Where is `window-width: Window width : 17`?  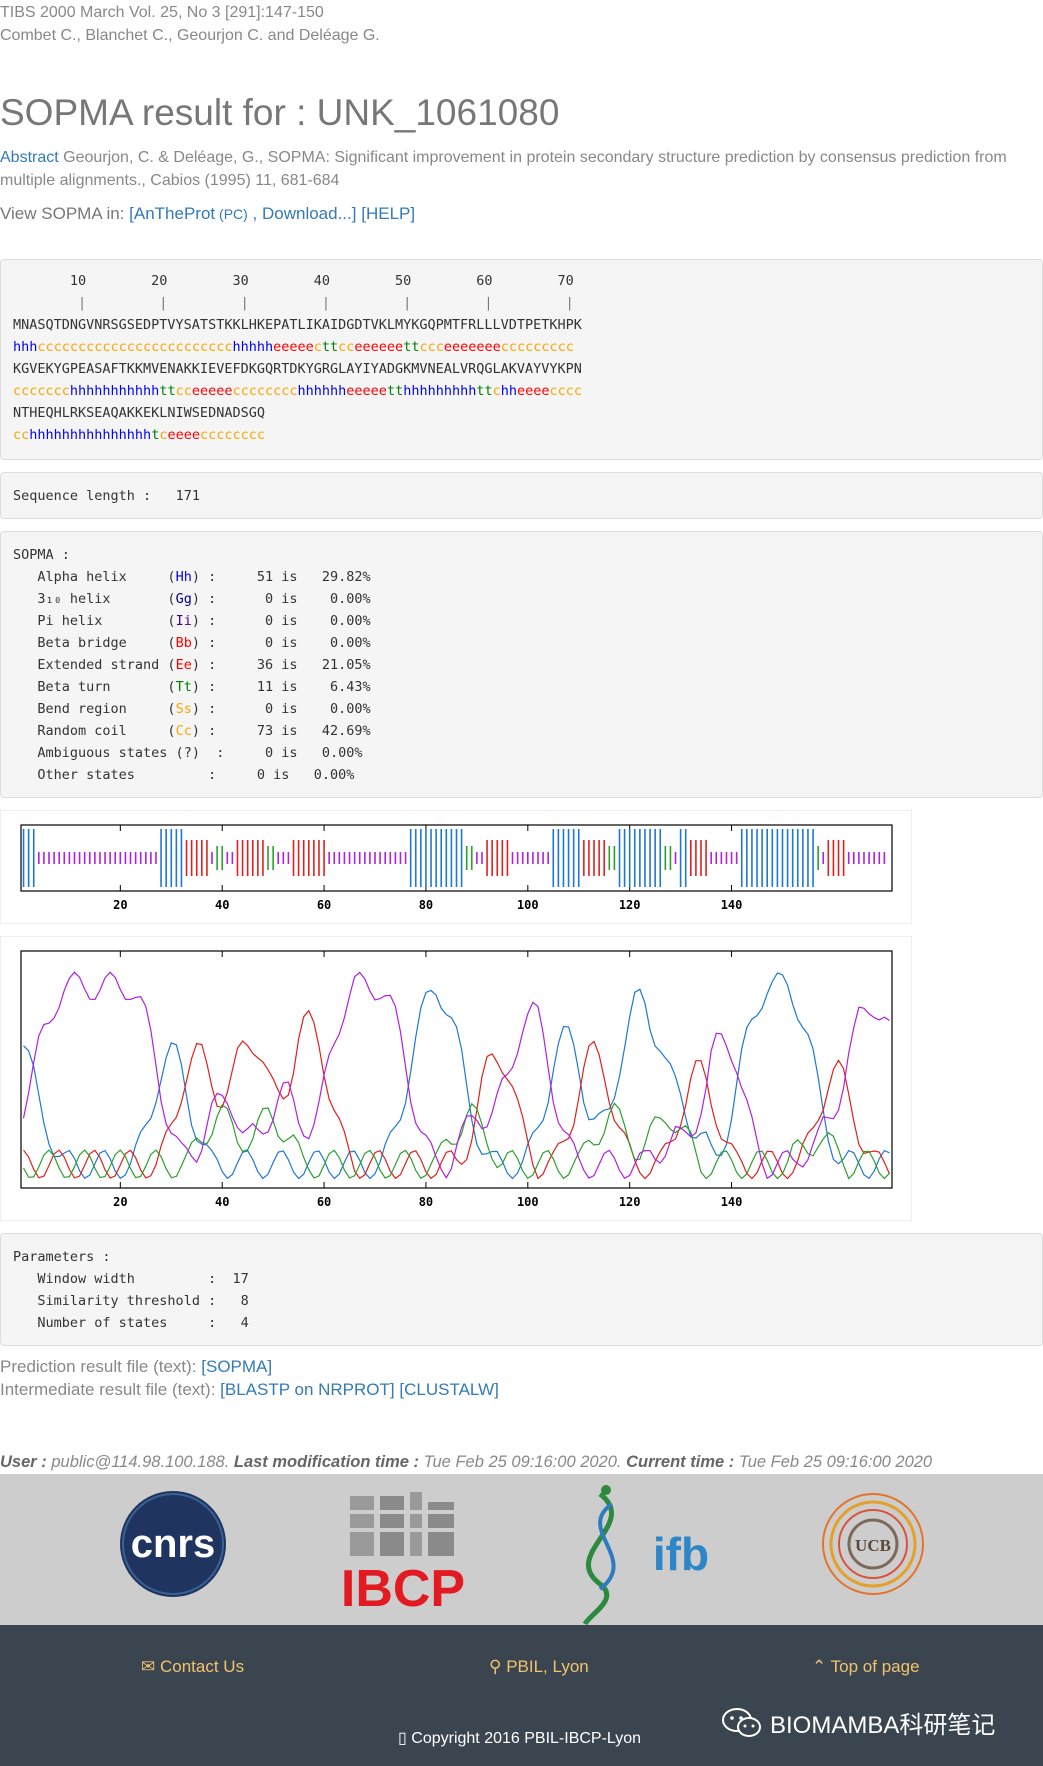
window-width: Window width : 17 is located at coordinates (143, 1279).